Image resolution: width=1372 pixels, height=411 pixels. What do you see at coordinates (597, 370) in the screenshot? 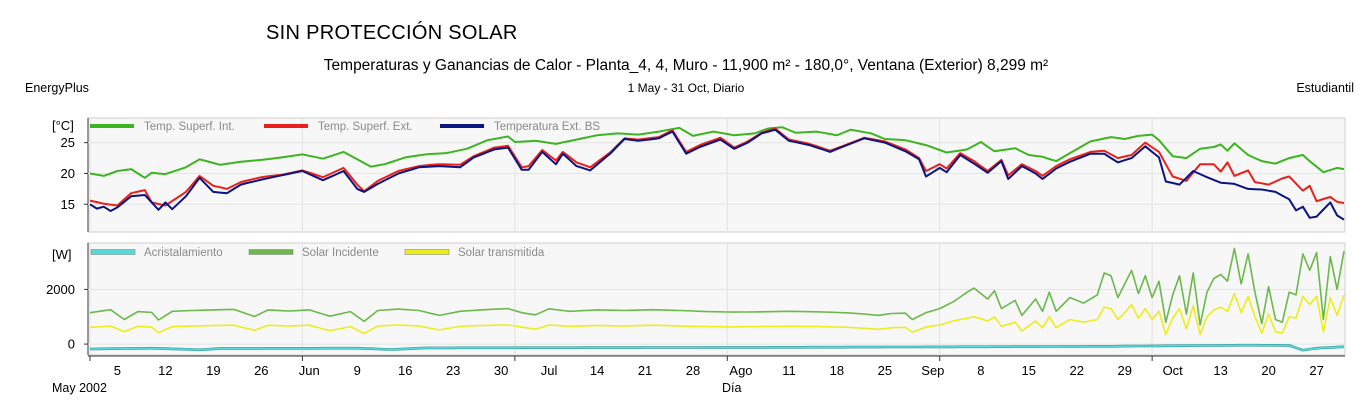
I see `x-tick-label: 14` at bounding box center [597, 370].